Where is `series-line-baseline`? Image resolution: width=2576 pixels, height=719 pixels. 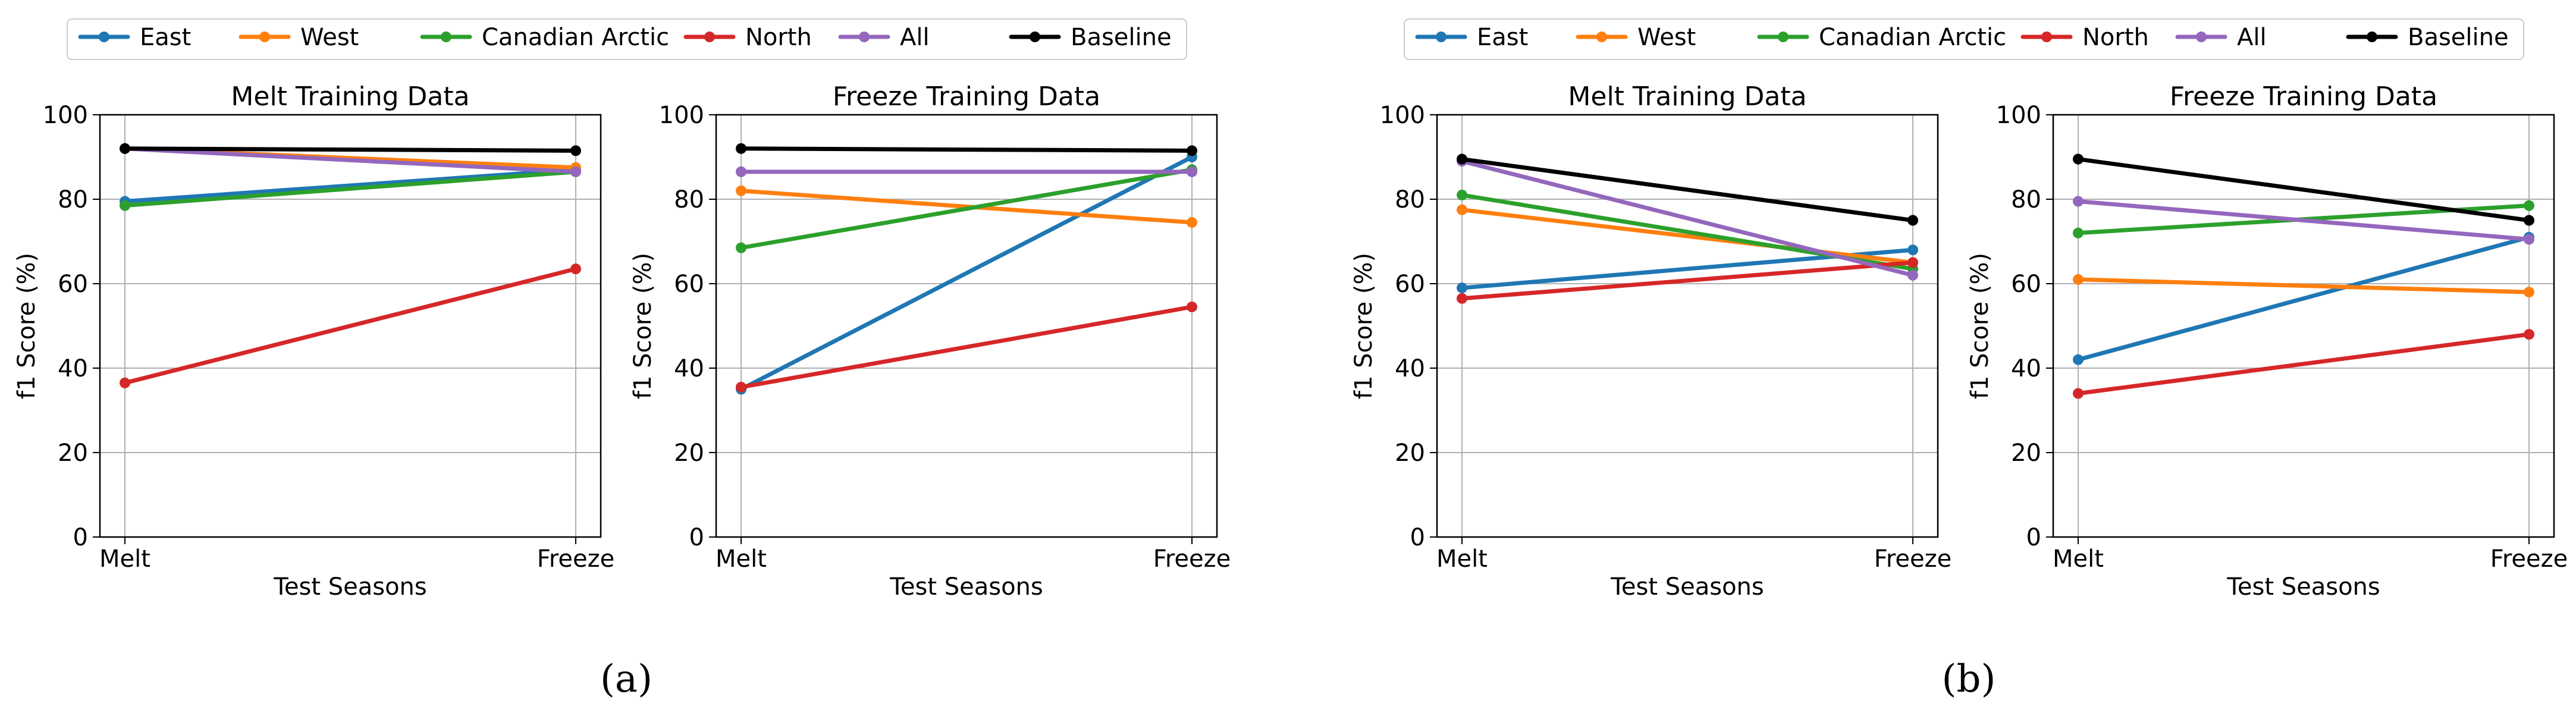
series-line-baseline is located at coordinates (966, 149).